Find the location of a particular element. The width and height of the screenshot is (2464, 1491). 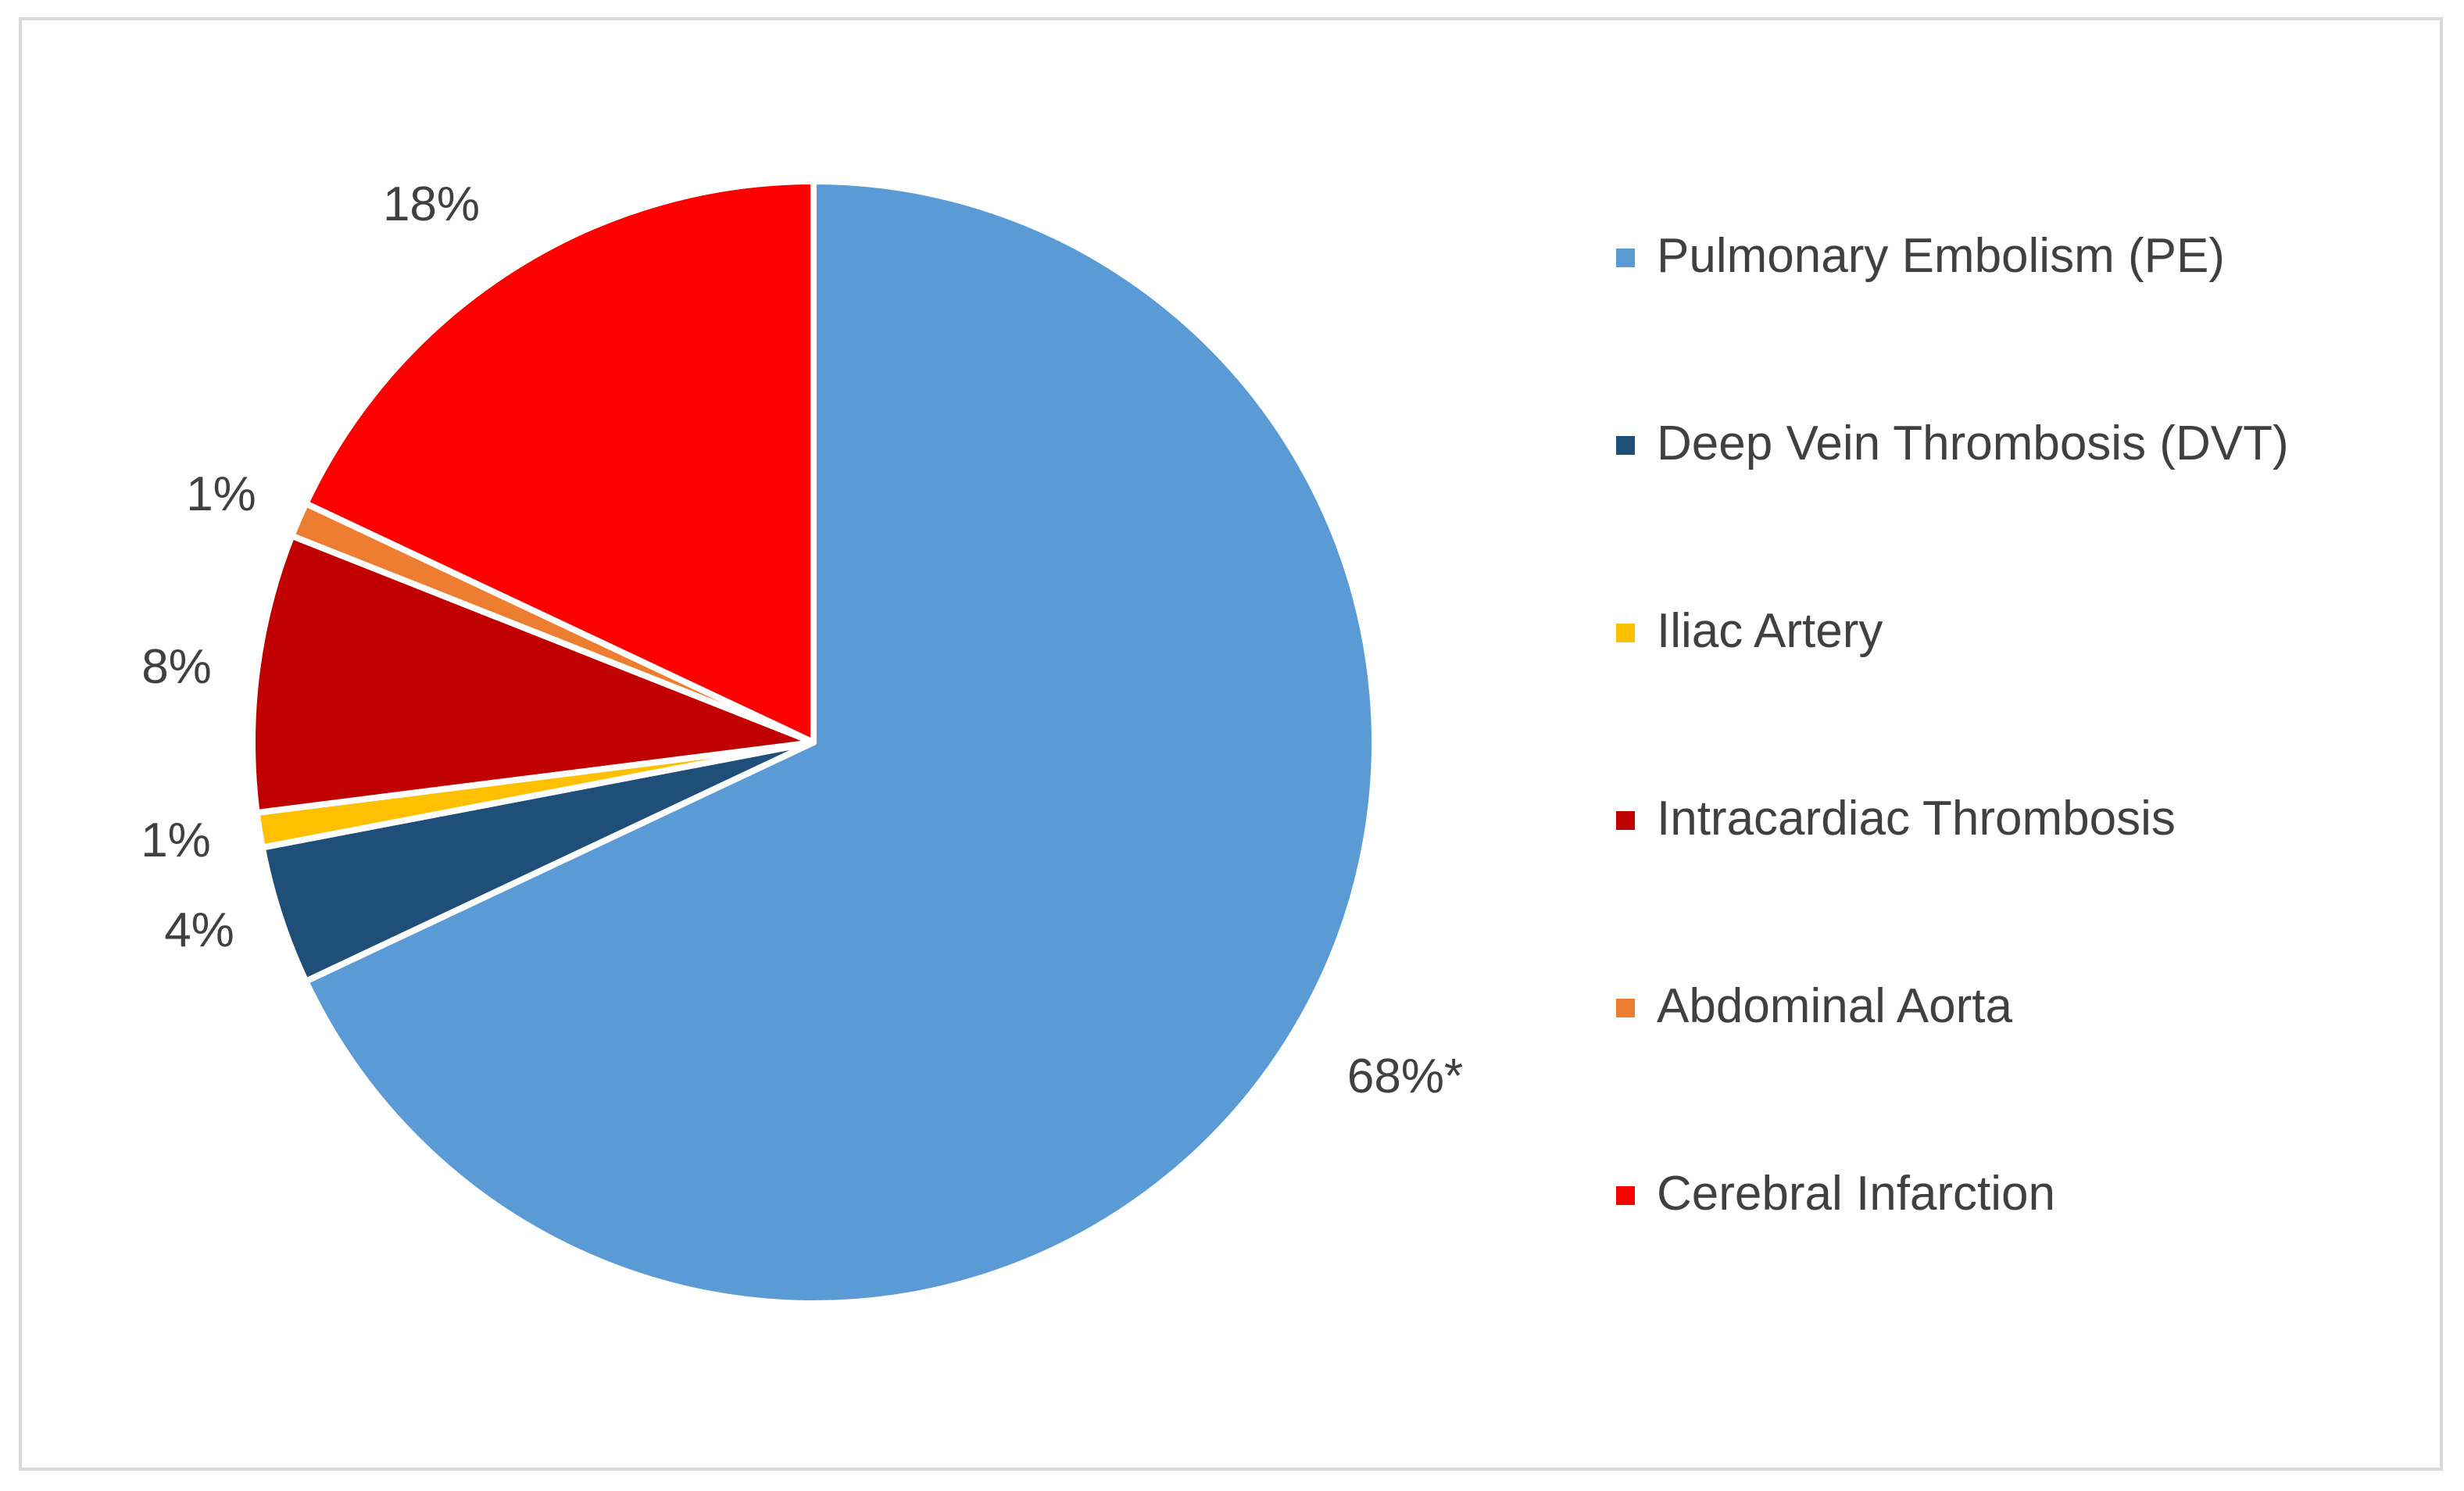

data-label-iliac-artery: 1% is located at coordinates (176, 840).